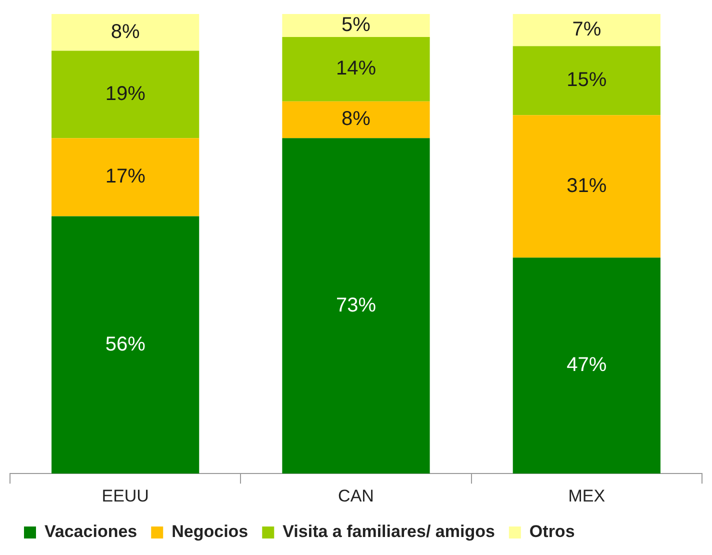  Describe the element at coordinates (388, 532) in the screenshot. I see `legend-label: Visita a familiares/ amigos` at that location.